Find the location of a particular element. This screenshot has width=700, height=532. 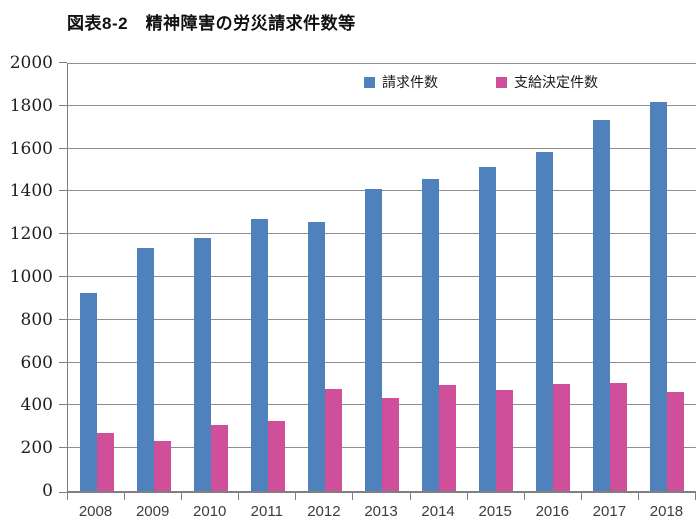

bar-series-0-2010 is located at coordinates (202, 364).